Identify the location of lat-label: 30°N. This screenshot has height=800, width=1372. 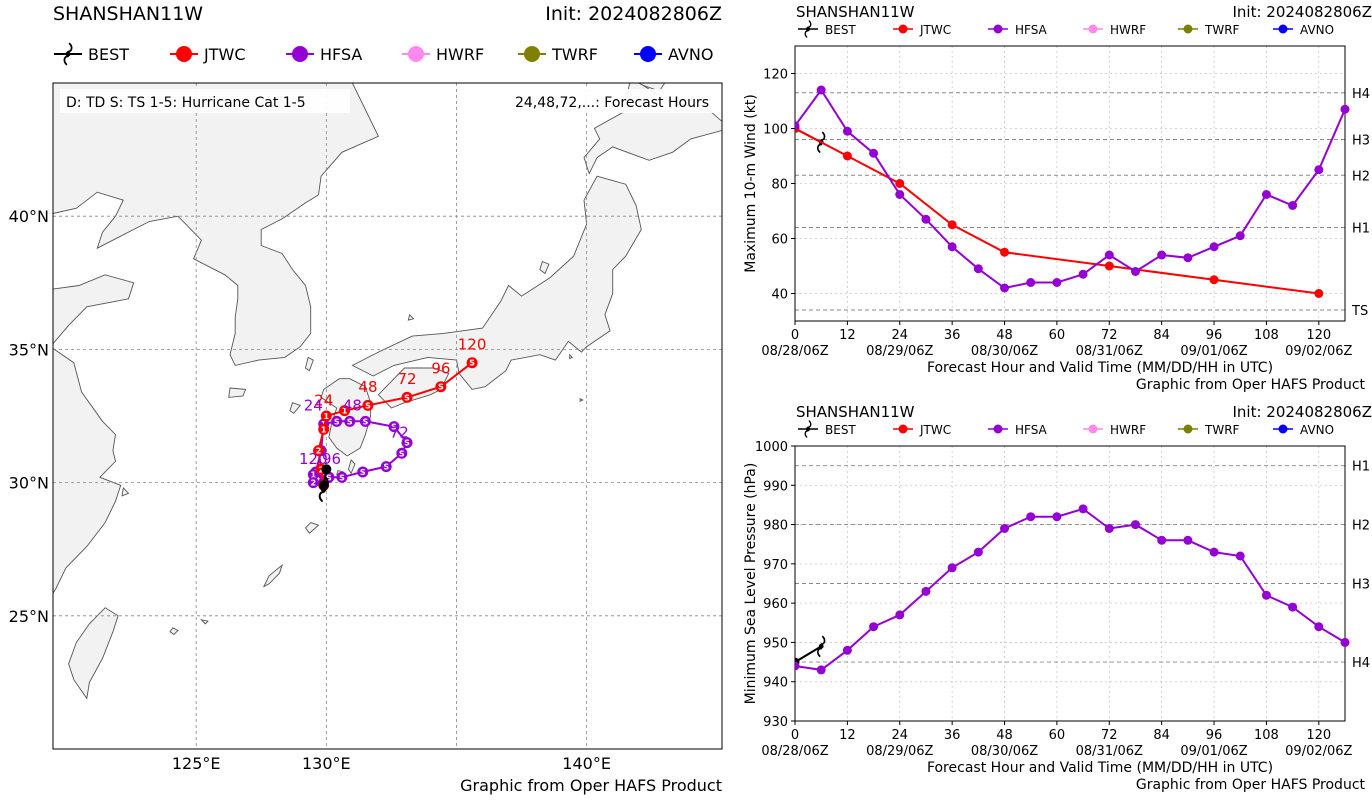
(29, 483).